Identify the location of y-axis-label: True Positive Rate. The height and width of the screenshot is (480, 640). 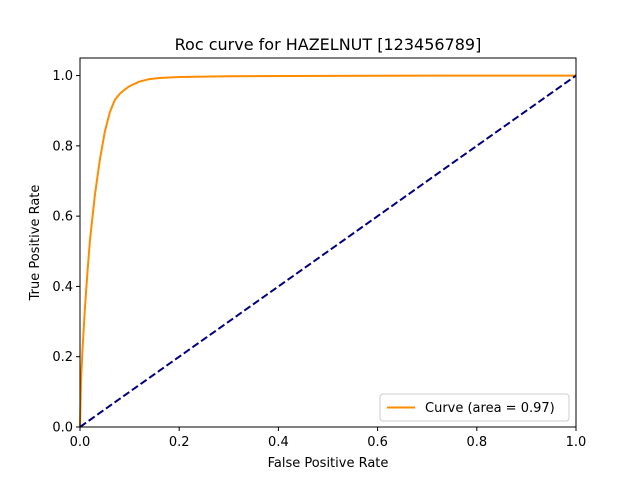
(35, 243).